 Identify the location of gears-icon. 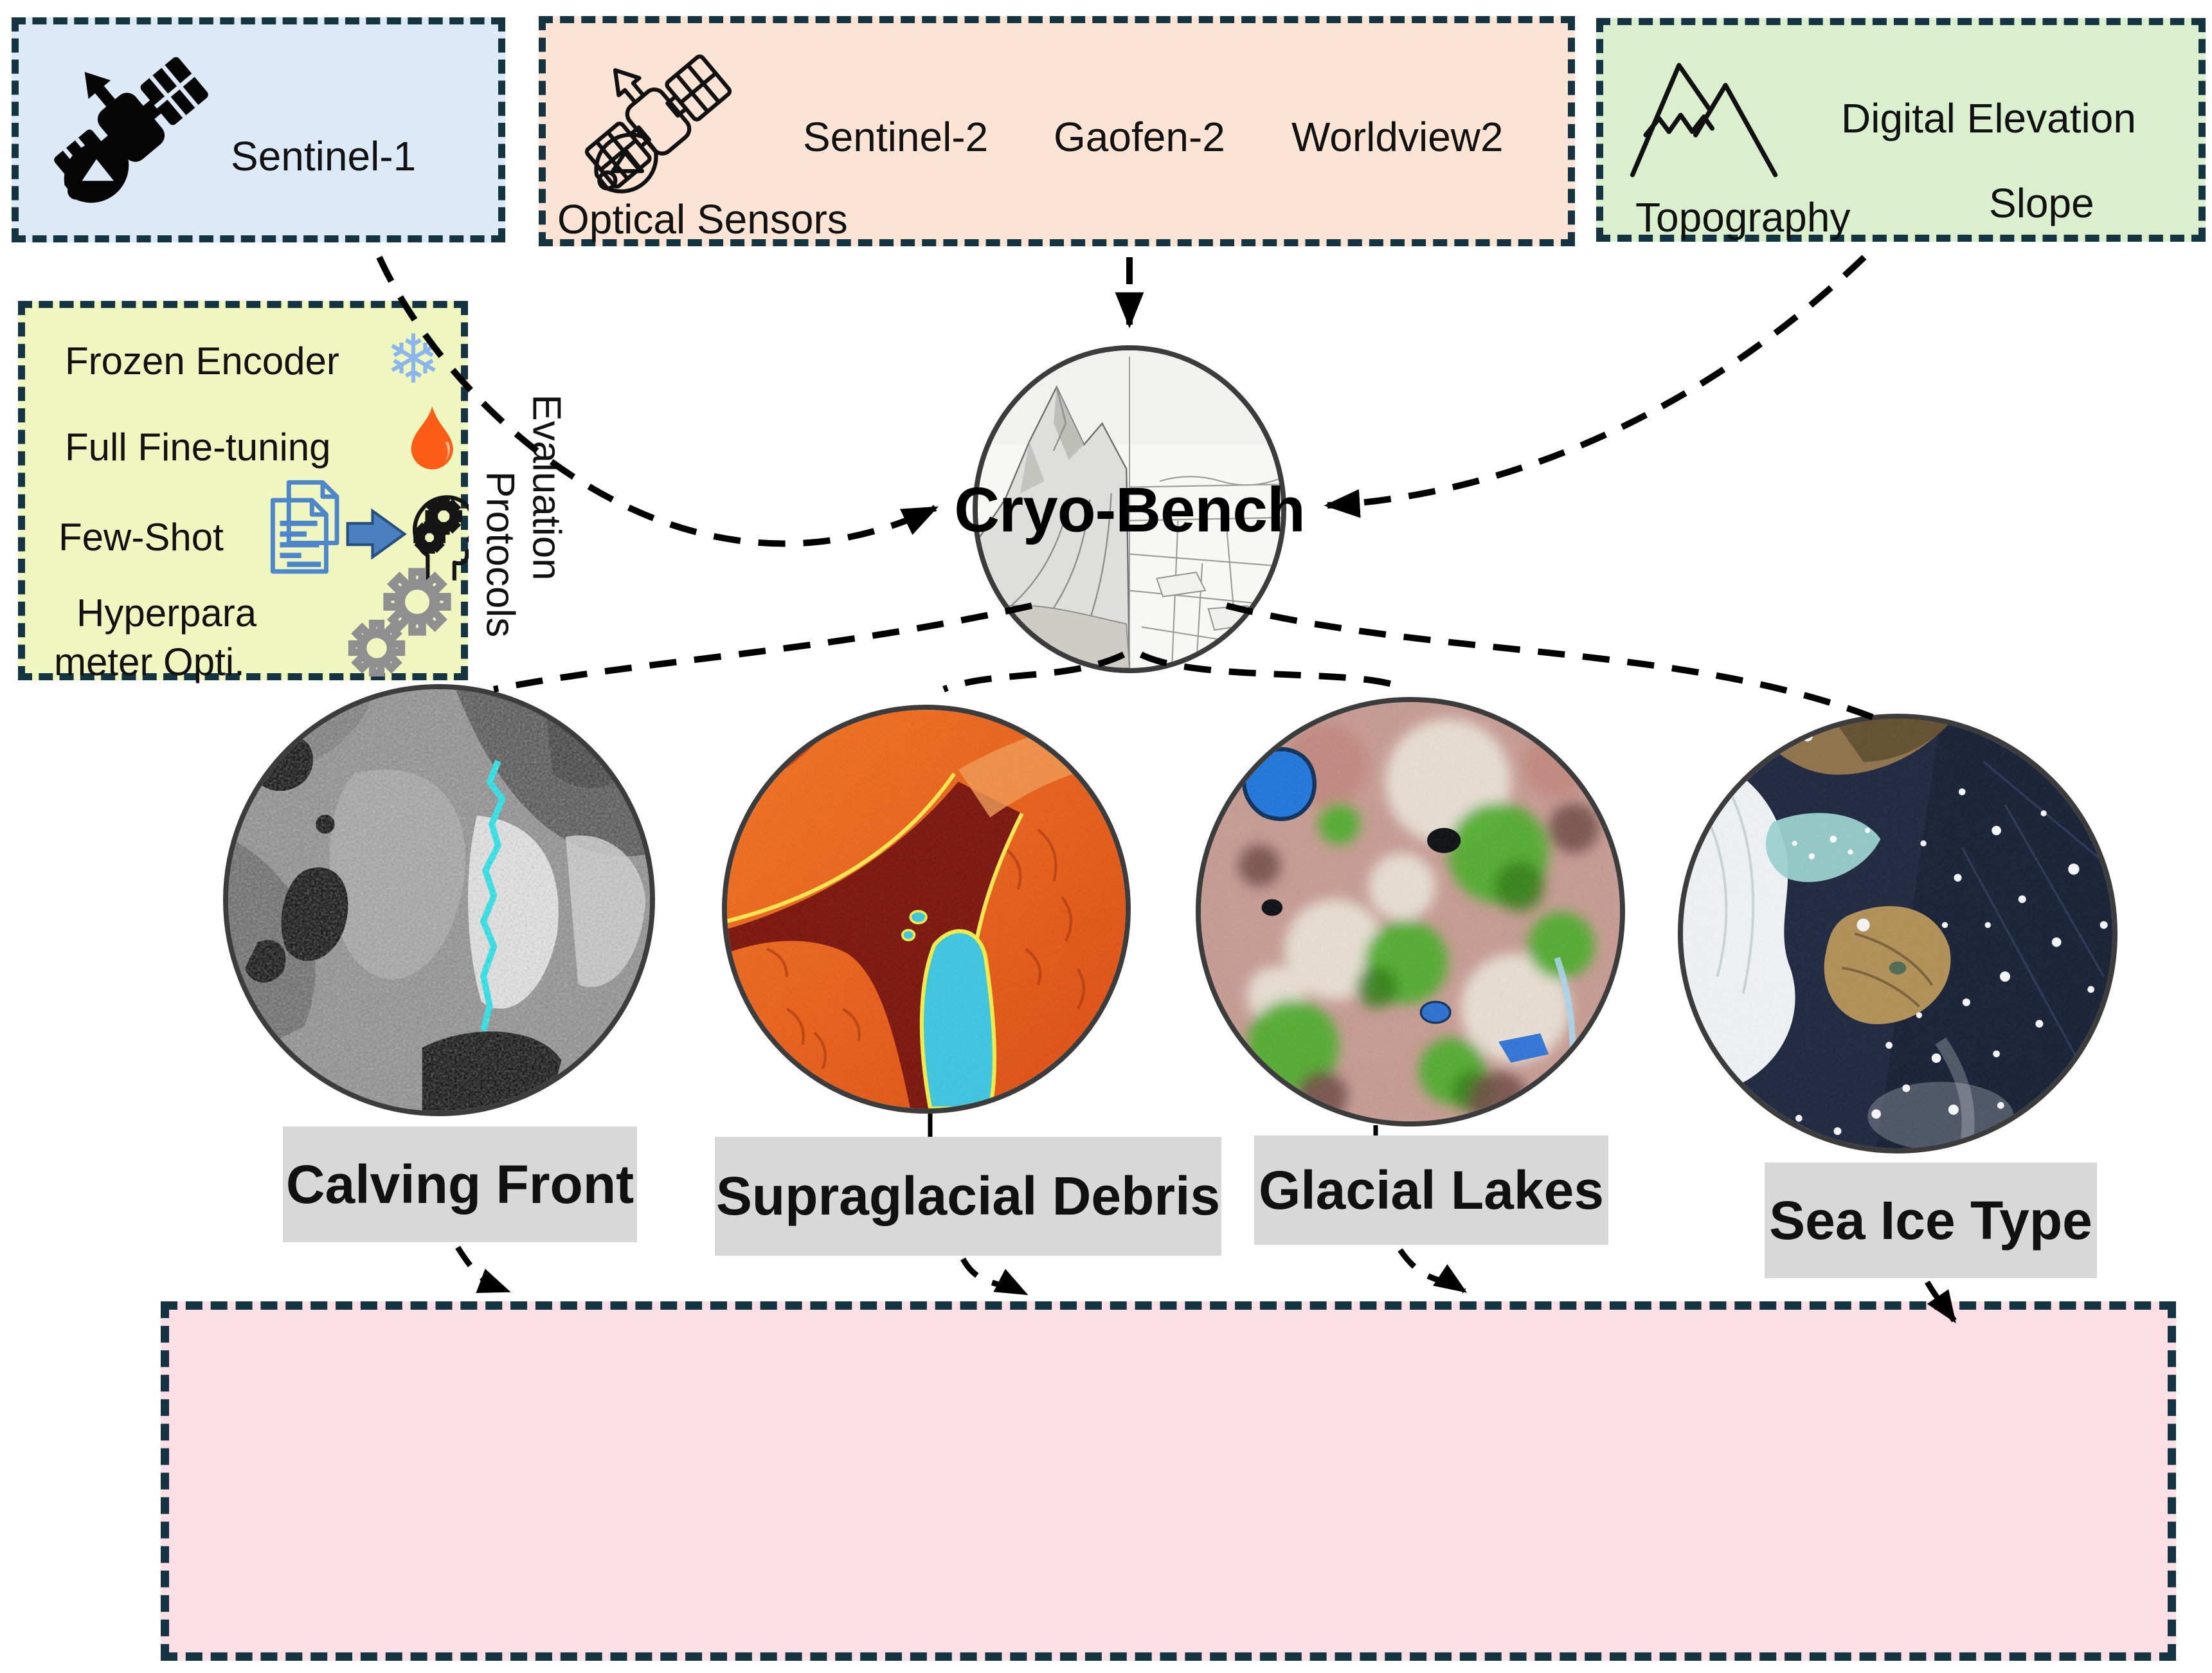
(398, 623).